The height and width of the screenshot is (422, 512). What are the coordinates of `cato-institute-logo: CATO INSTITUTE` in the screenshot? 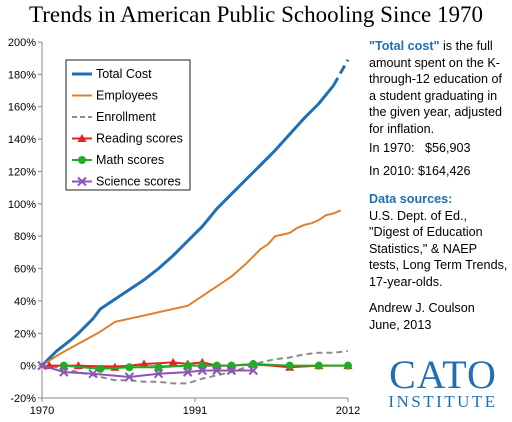 It's located at (443, 382).